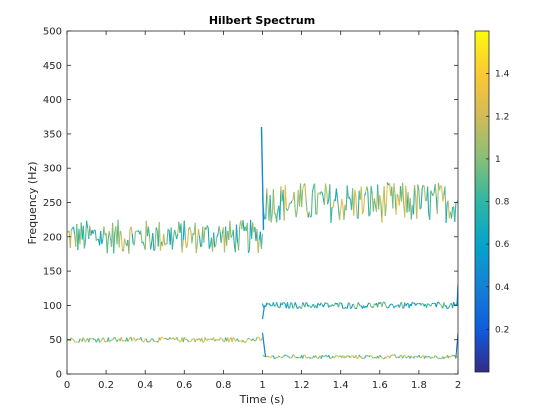 The height and width of the screenshot is (420, 560). What do you see at coordinates (184, 385) in the screenshot?
I see `x-tick-label: 0.6` at bounding box center [184, 385].